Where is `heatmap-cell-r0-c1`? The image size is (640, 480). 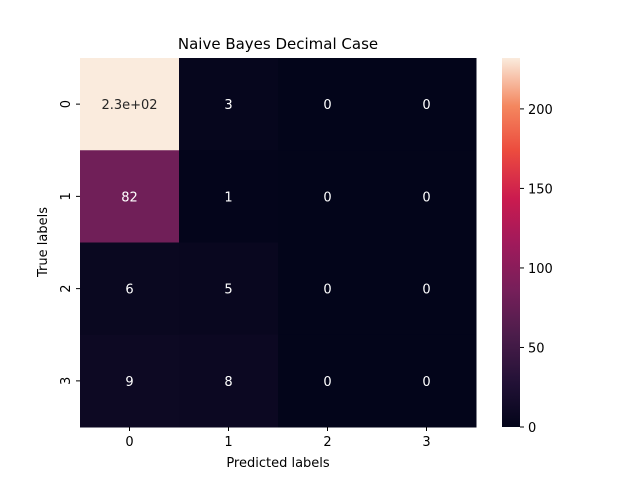 heatmap-cell-r0-c1 is located at coordinates (229, 104).